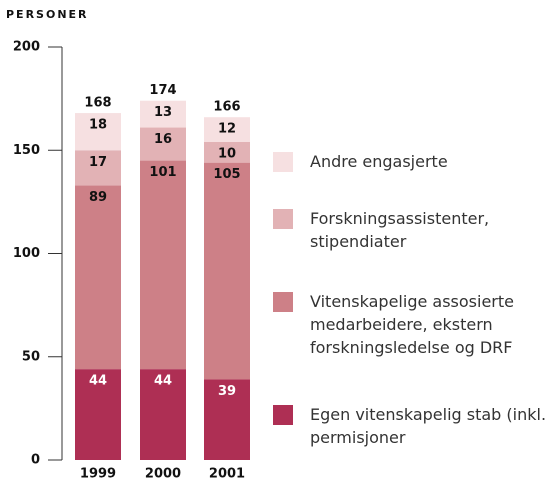 The image size is (553, 482). Describe the element at coordinates (47, 14) in the screenshot. I see `y-axis-label: PERSONER` at that location.